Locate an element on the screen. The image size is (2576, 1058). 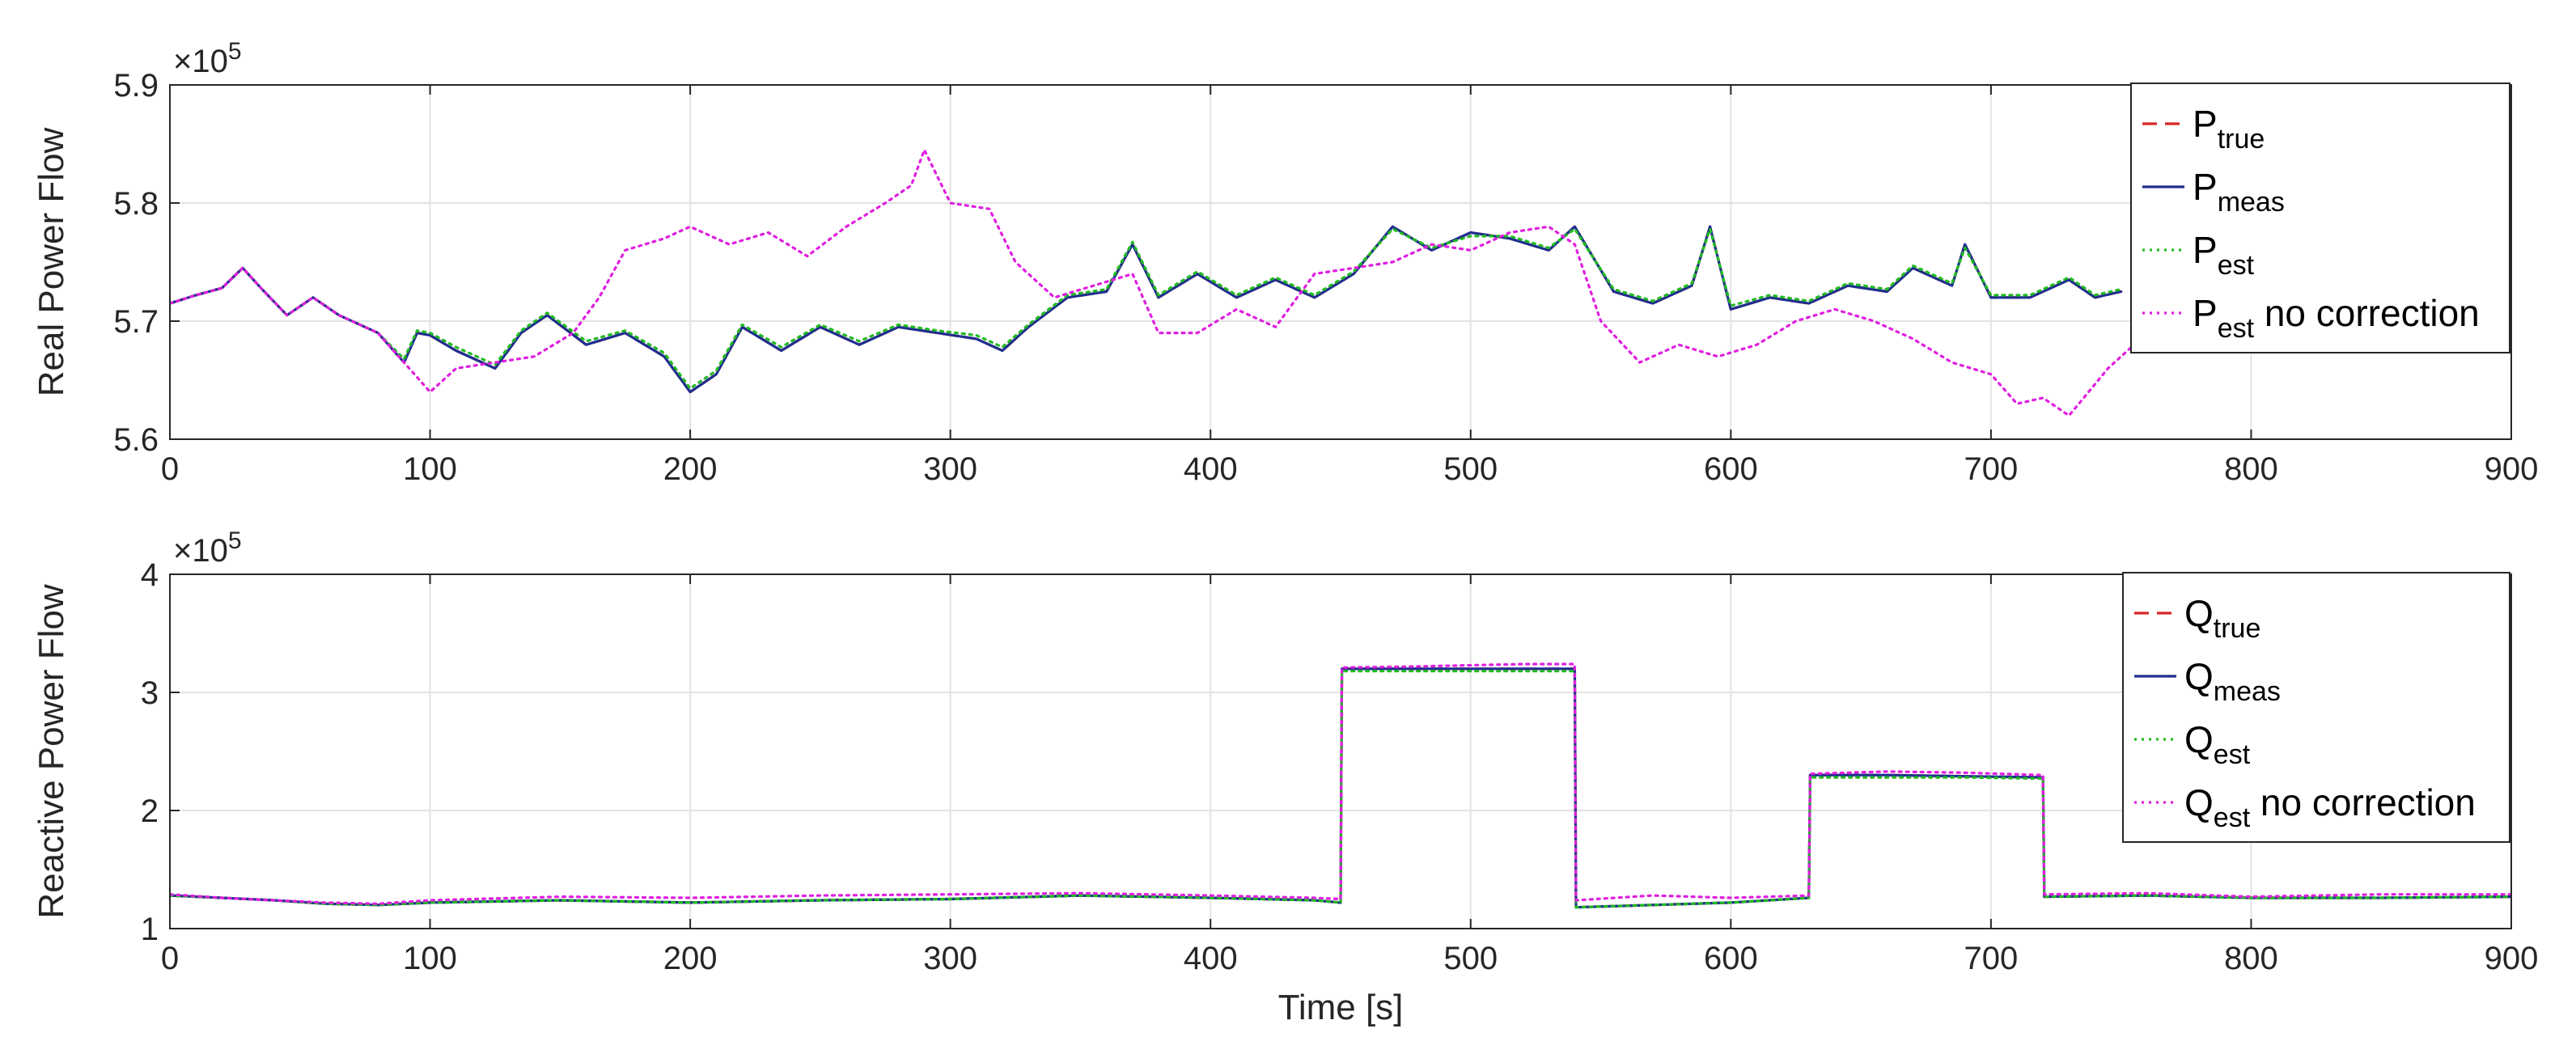
y-tick-label: 5.7 is located at coordinates (136, 322).